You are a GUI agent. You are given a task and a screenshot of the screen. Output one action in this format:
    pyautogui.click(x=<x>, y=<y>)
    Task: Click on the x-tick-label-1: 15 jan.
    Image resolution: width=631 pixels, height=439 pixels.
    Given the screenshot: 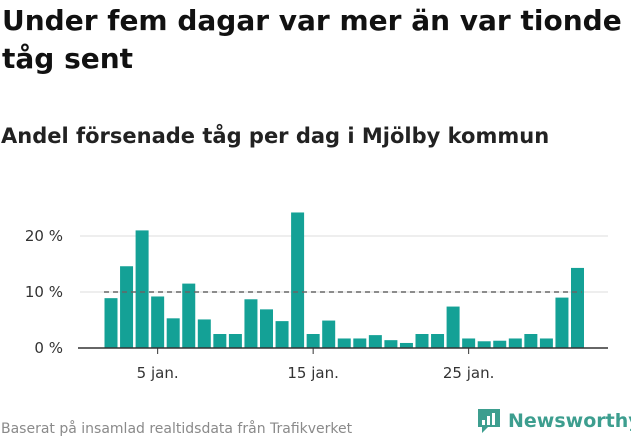 What is the action you would take?
    pyautogui.click(x=313, y=373)
    